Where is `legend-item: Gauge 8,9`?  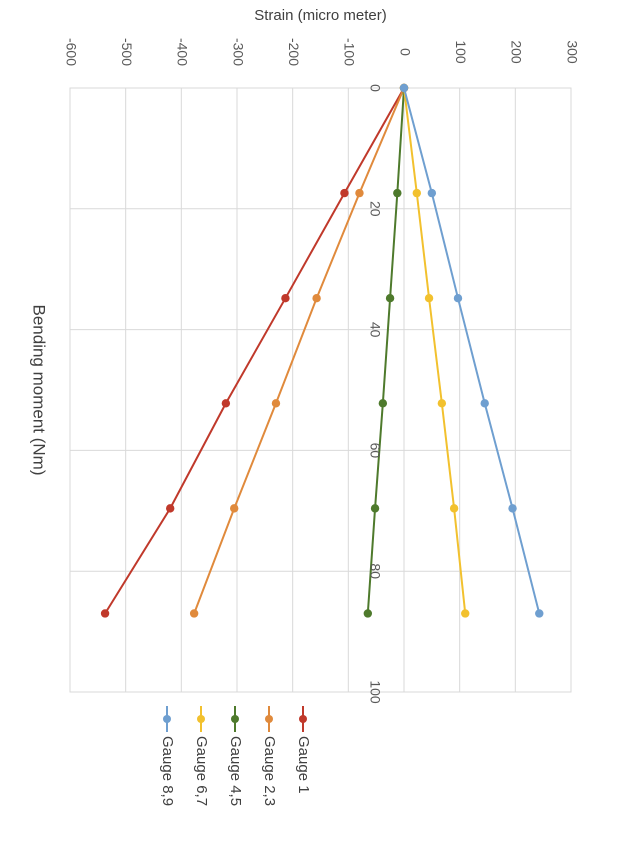 legend-item: Gauge 8,9 is located at coordinates (167, 756).